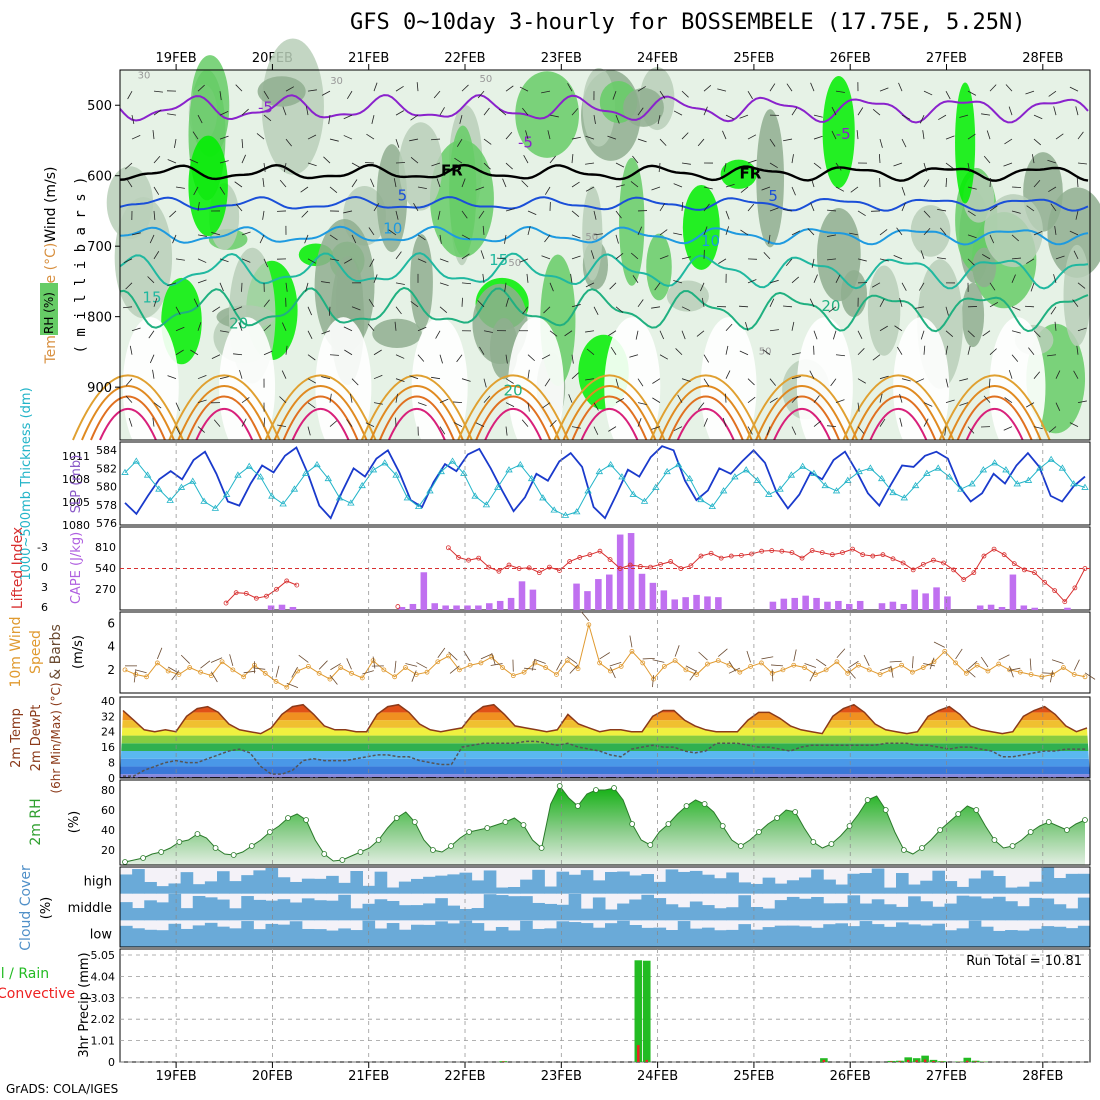 This screenshot has height=1100, width=1100. What do you see at coordinates (108, 701) in the screenshot?
I see `temp-tick: 40` at bounding box center [108, 701].